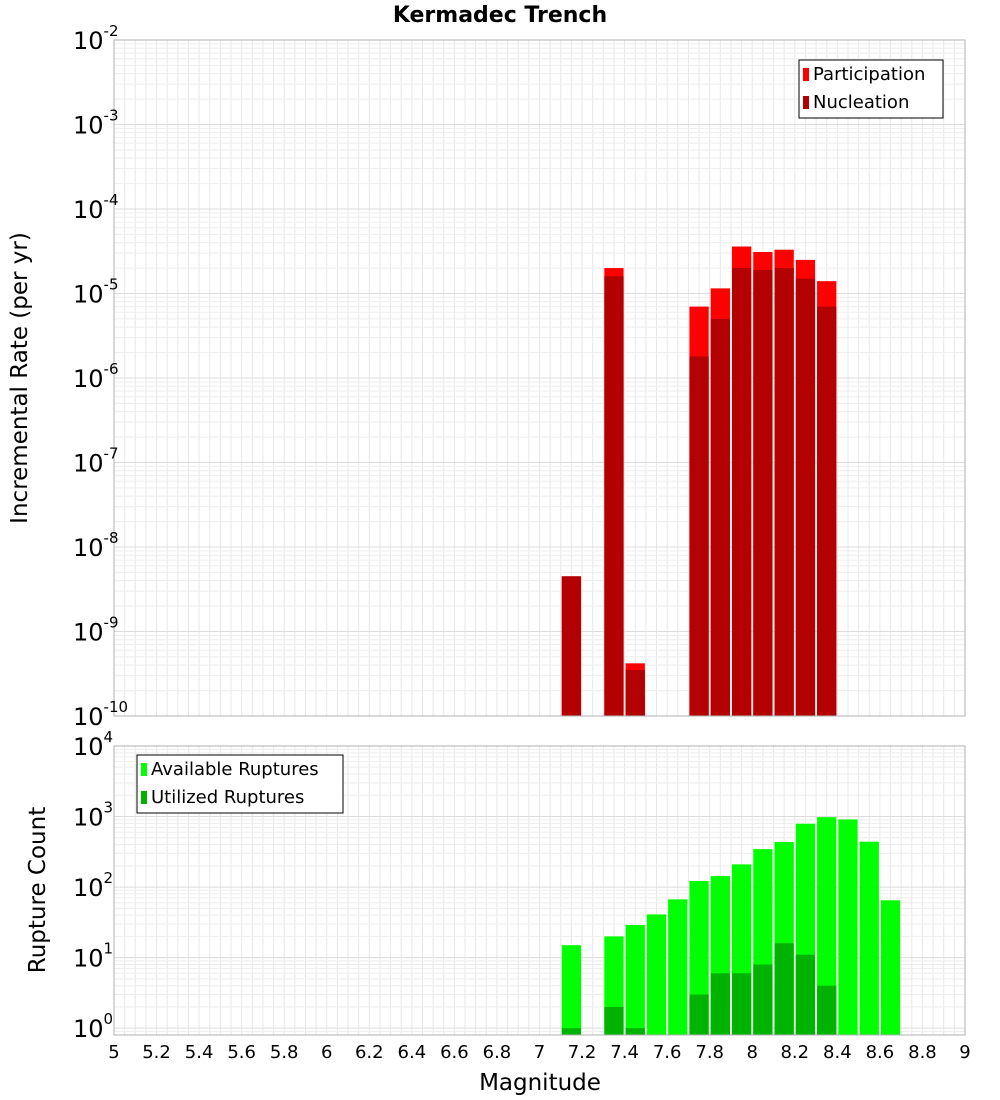  Describe the element at coordinates (369, 1052) in the screenshot. I see `x-tick-label: 6.2` at that location.